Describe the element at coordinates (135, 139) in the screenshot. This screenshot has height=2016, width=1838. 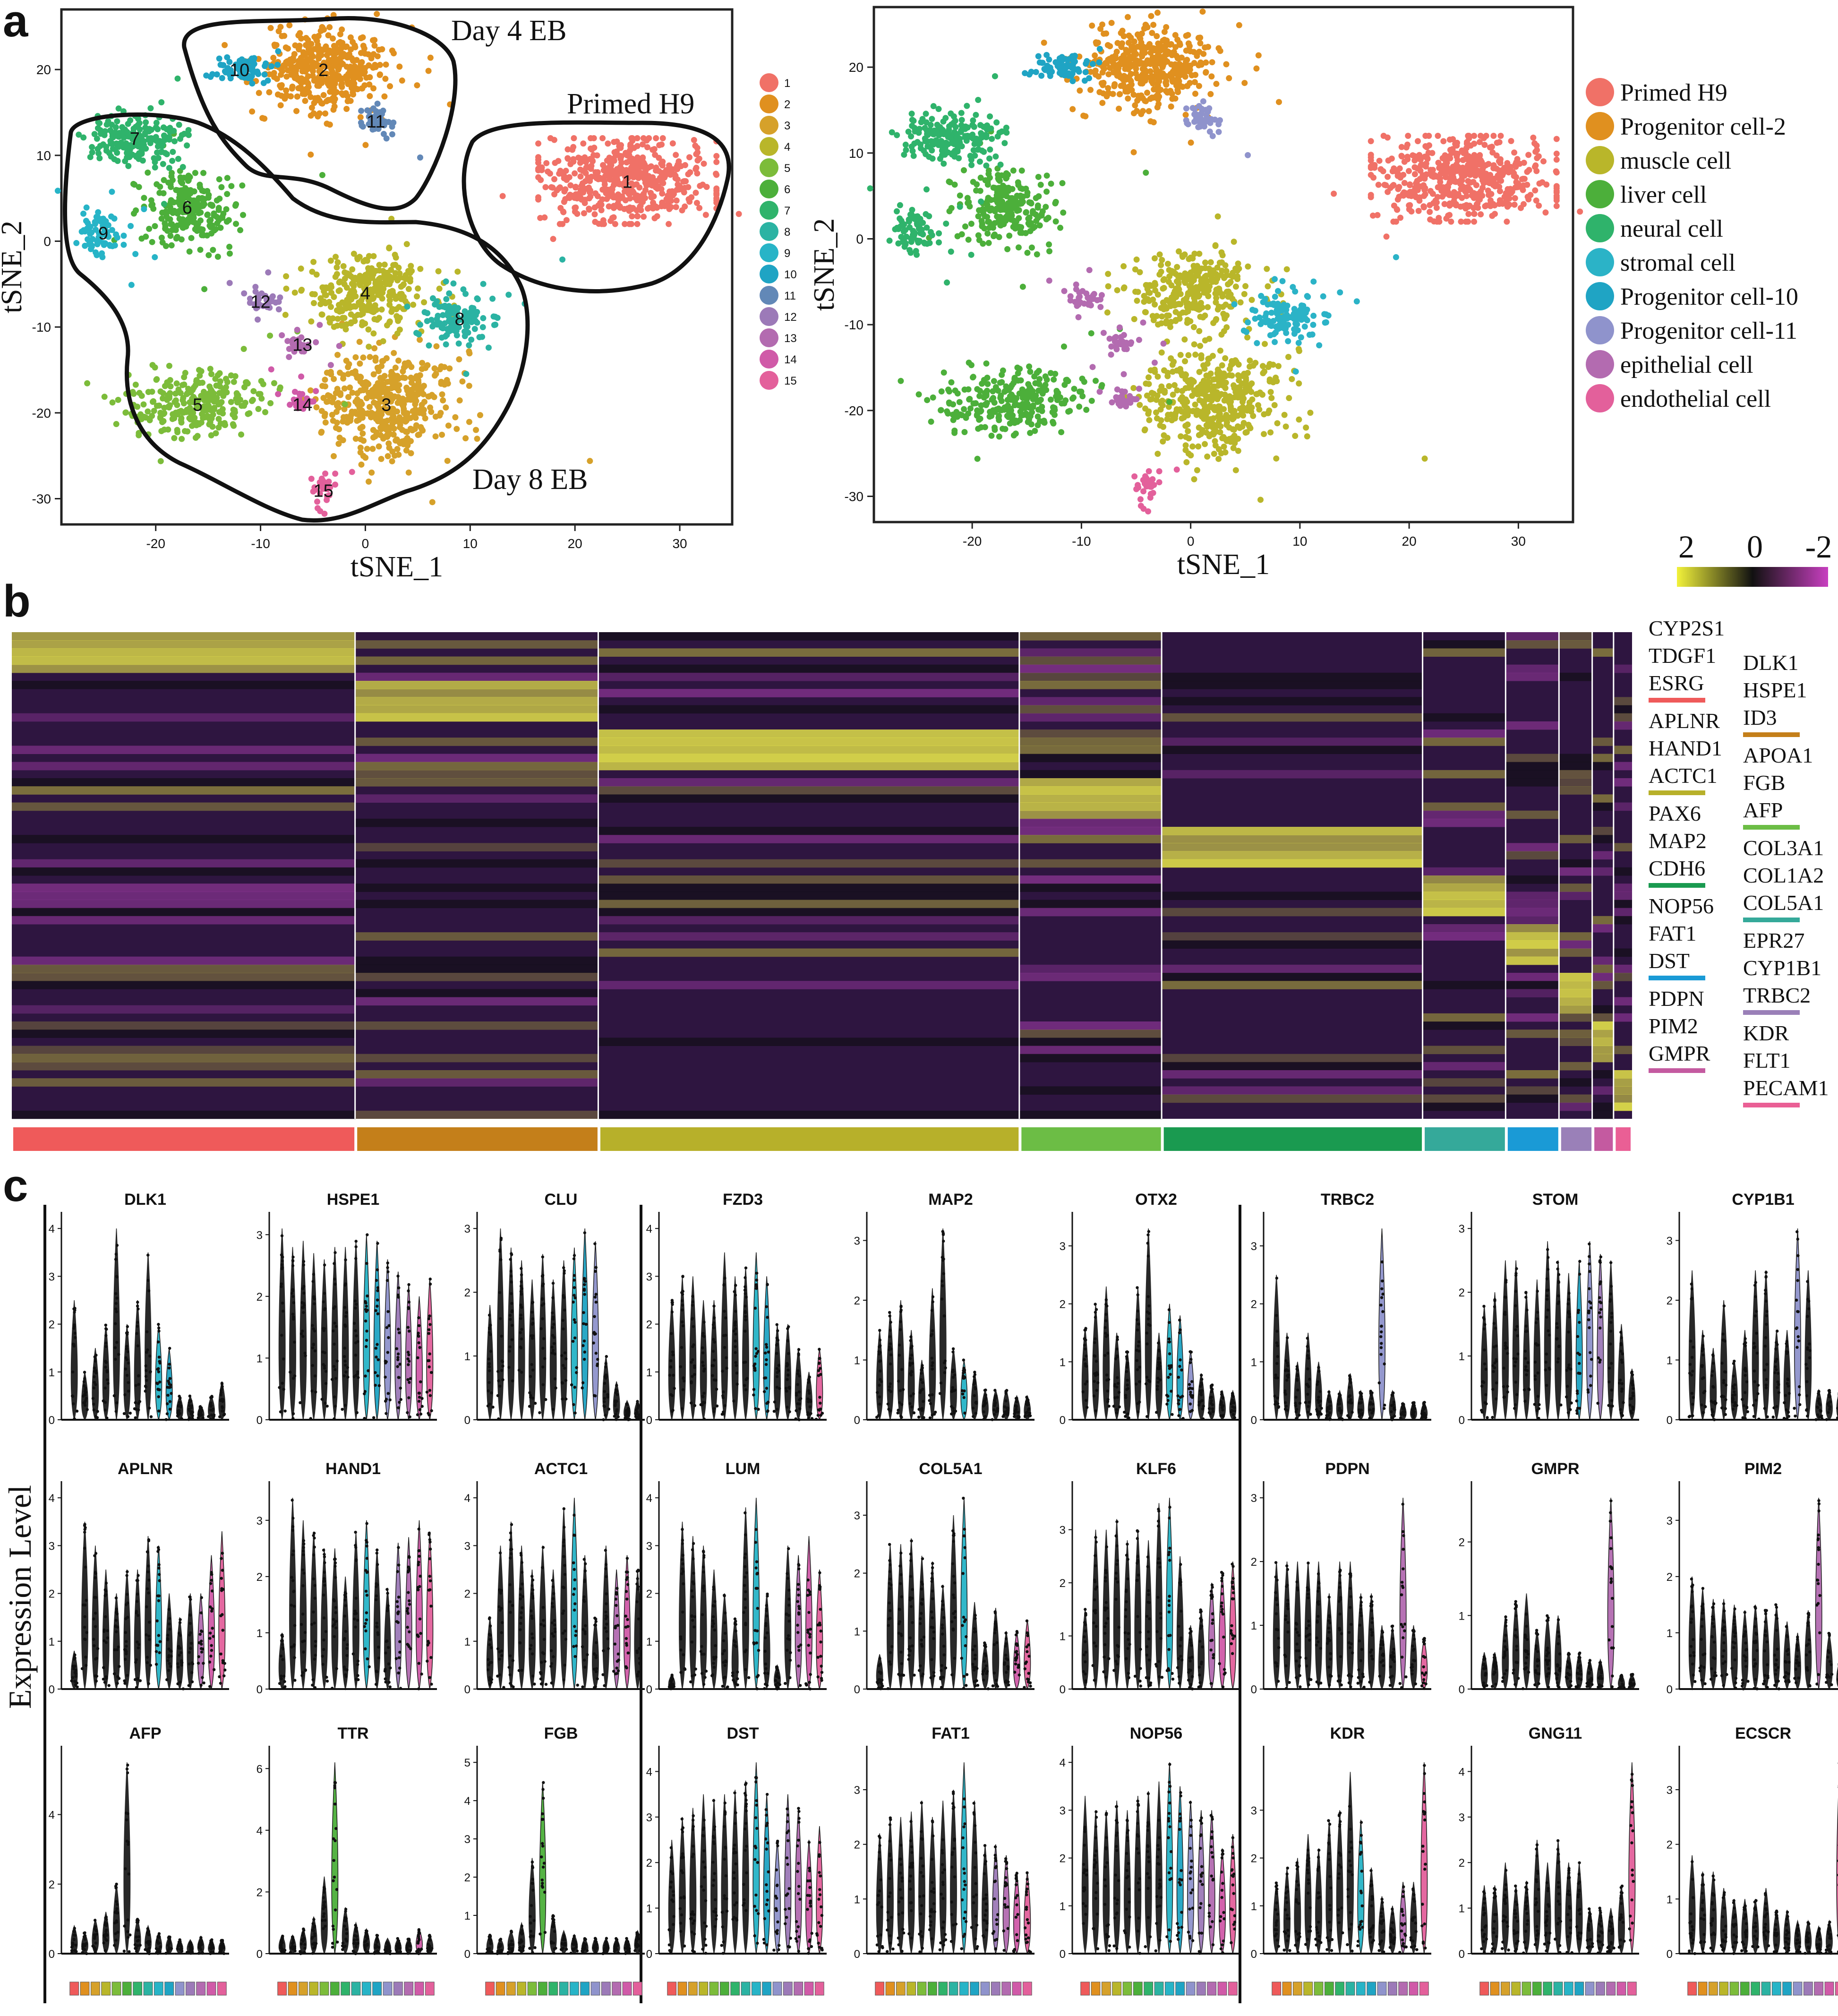
I see `cluster-number: 7` at that location.